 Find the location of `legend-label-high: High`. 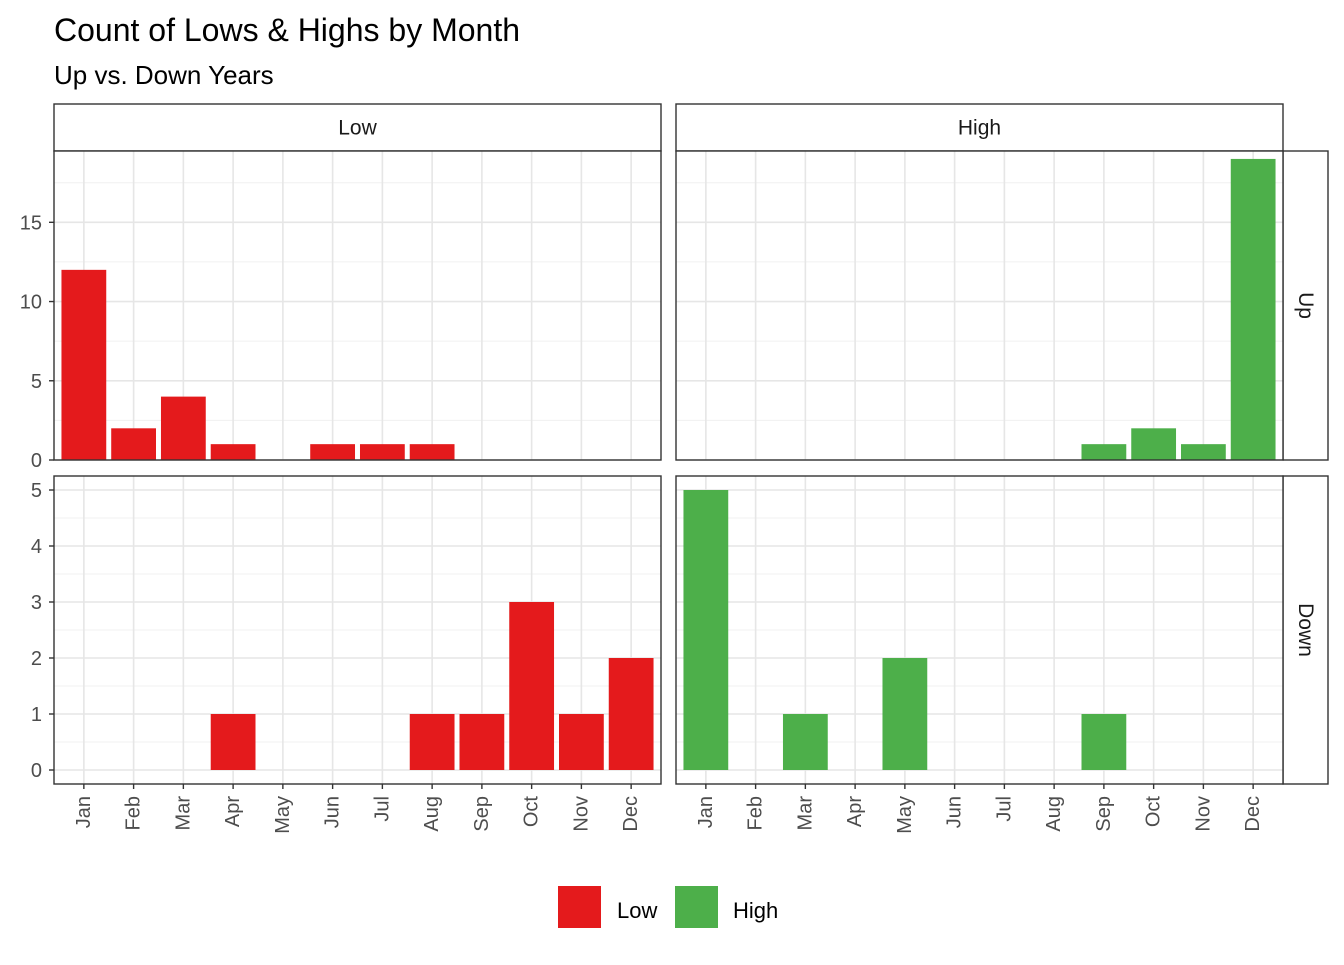

legend-label-high: High is located at coordinates (755, 910).